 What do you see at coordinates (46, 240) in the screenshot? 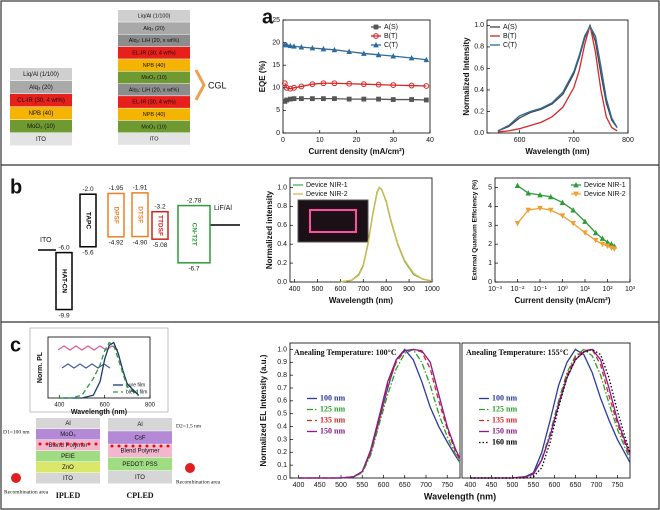
I see `ito-label: ITO` at bounding box center [46, 240].